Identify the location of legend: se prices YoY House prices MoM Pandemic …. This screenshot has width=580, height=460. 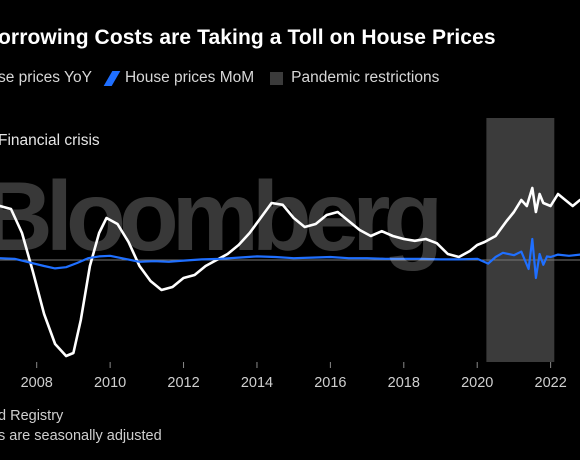
(227, 78).